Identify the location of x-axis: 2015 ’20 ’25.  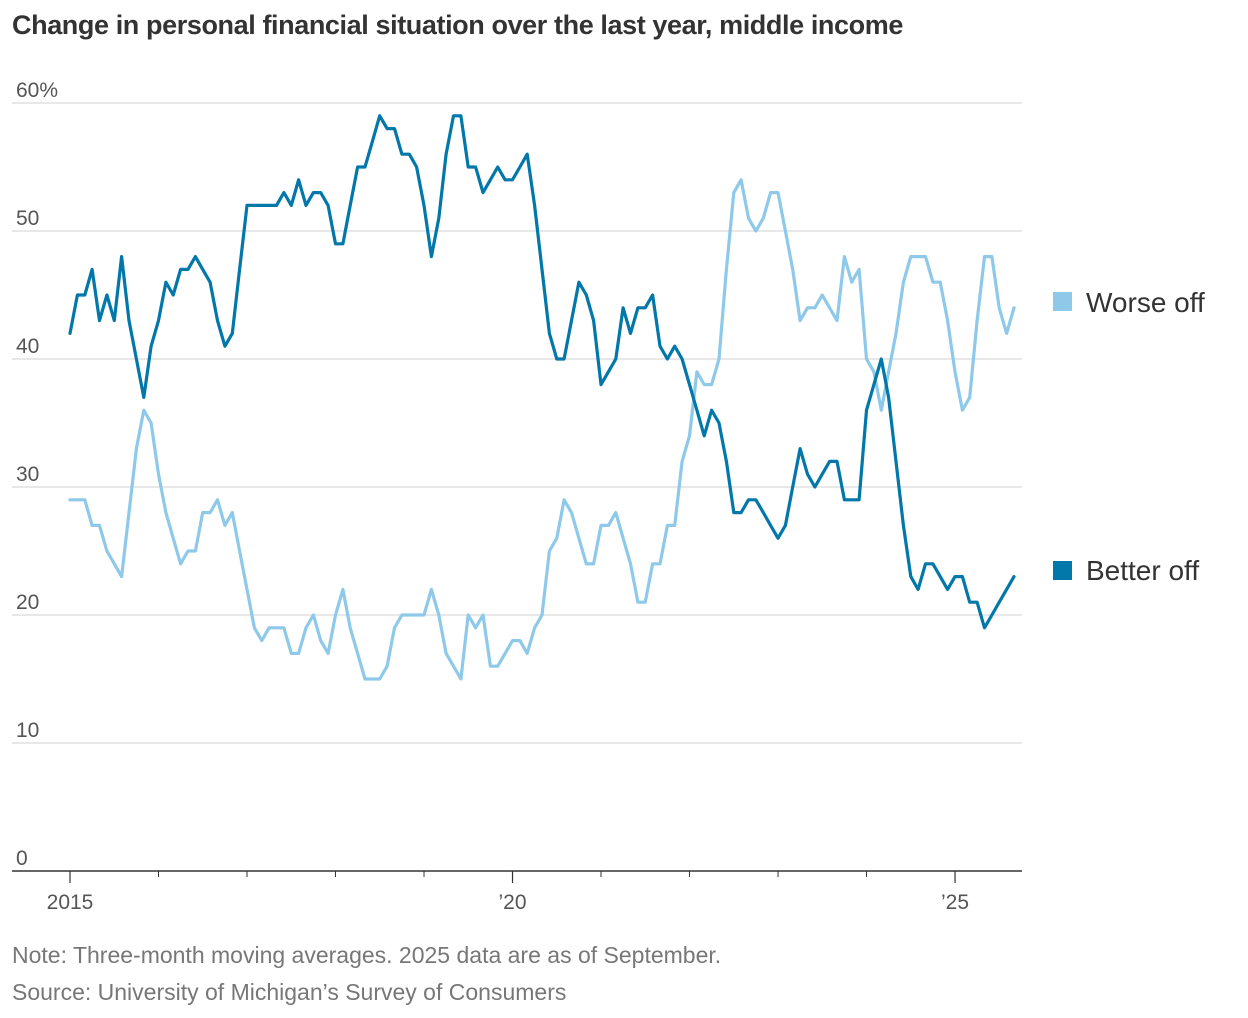
(517, 892).